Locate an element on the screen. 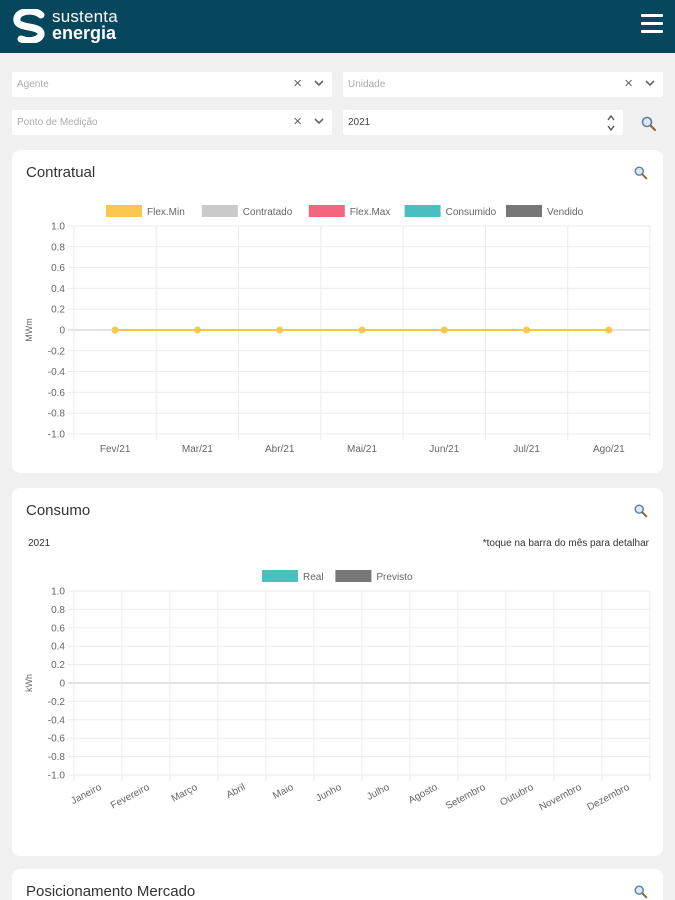 Image resolution: width=675 pixels, height=900 pixels. x-tick-label: Abril is located at coordinates (236, 791).